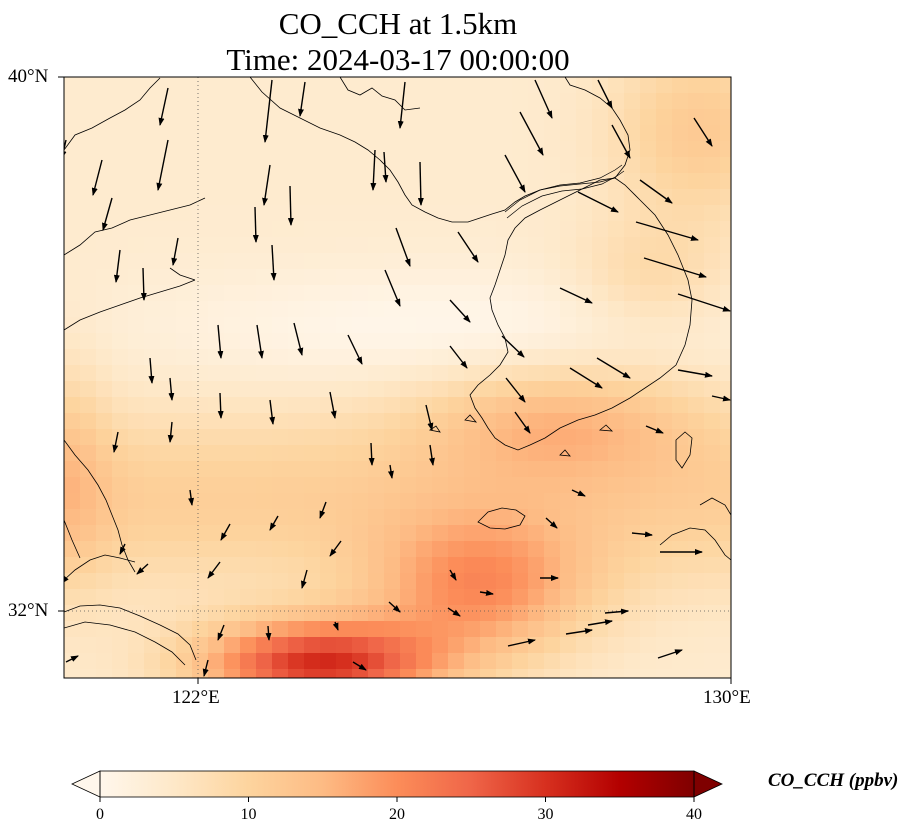 The height and width of the screenshot is (836, 921). I want to click on lon-tick-130e: 130°E, so click(727, 697).